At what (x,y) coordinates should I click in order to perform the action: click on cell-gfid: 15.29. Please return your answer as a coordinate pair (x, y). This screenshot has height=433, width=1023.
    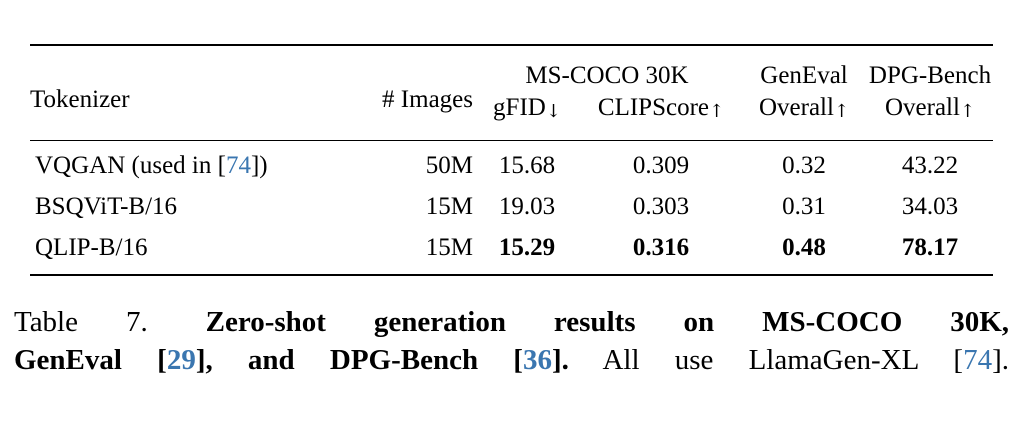
    Looking at the image, I should click on (527, 247).